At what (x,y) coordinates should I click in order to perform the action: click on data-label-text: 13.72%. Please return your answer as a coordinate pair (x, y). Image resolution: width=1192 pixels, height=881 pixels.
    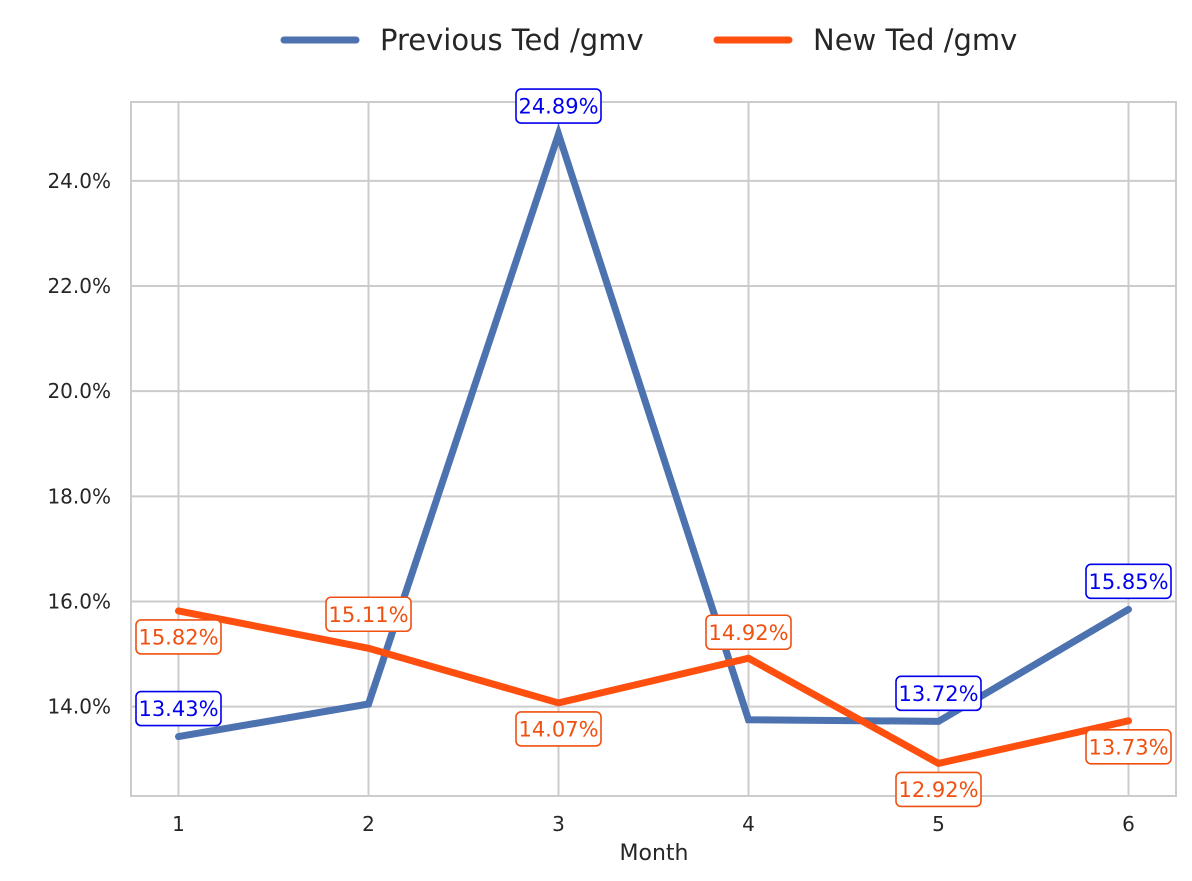
    Looking at the image, I should click on (938, 694).